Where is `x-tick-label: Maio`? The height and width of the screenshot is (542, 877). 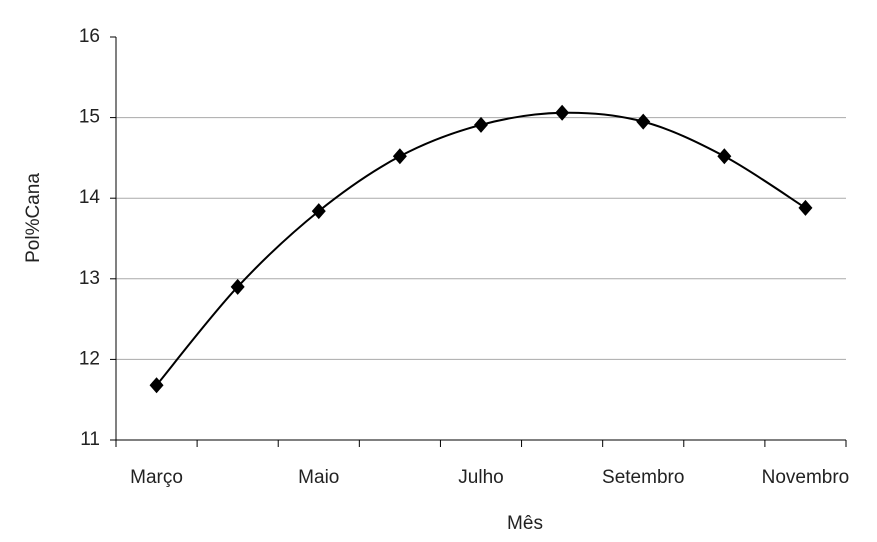
x-tick-label: Maio is located at coordinates (318, 477).